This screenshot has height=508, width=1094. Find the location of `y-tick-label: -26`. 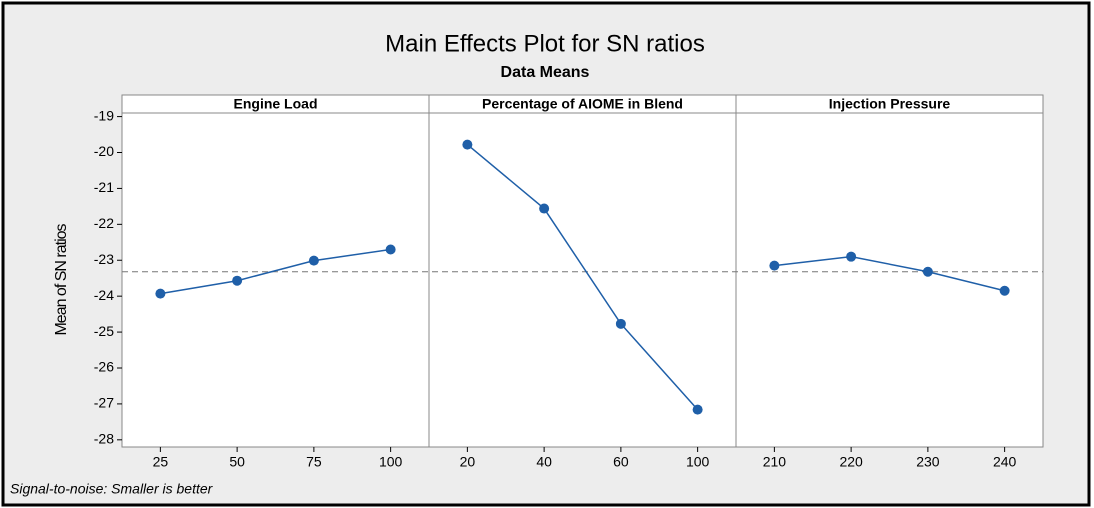

y-tick-label: -26 is located at coordinates (104, 367).